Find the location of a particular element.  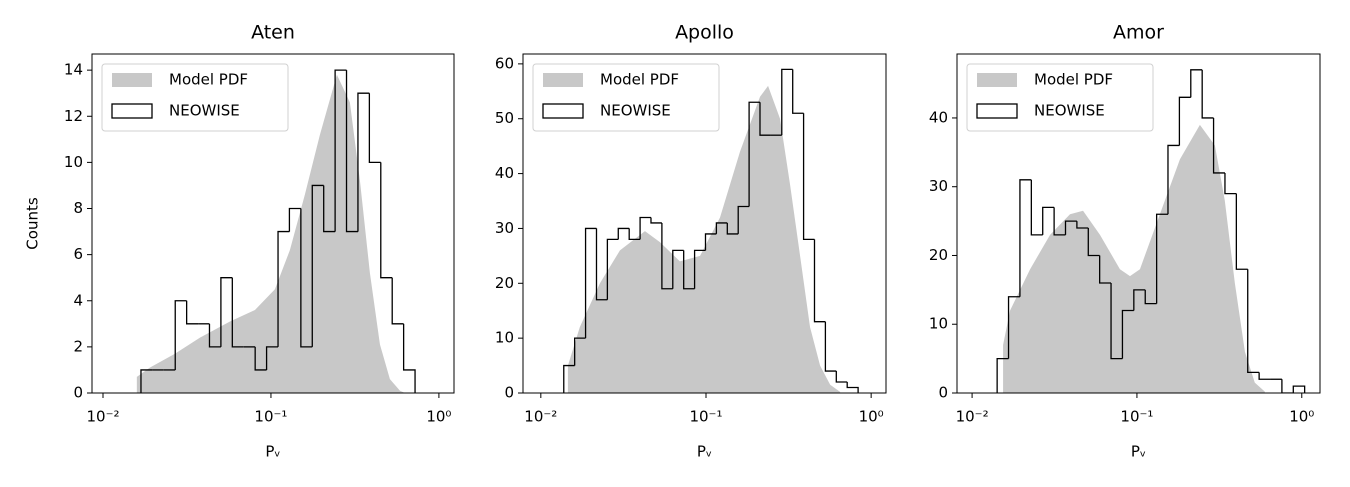

y-tick-label: 40 is located at coordinates (504, 173).